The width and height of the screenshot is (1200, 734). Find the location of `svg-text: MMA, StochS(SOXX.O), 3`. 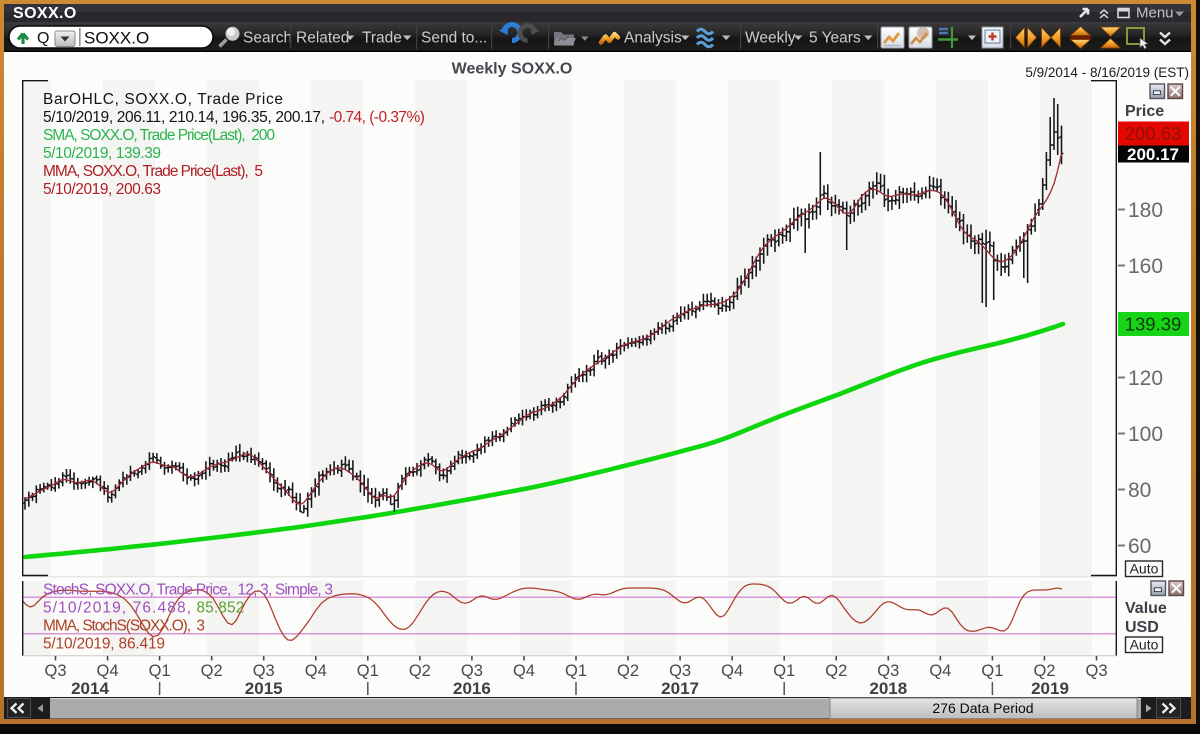

svg-text: MMA, StochS(SOXX.O), 3 is located at coordinates (124, 626).